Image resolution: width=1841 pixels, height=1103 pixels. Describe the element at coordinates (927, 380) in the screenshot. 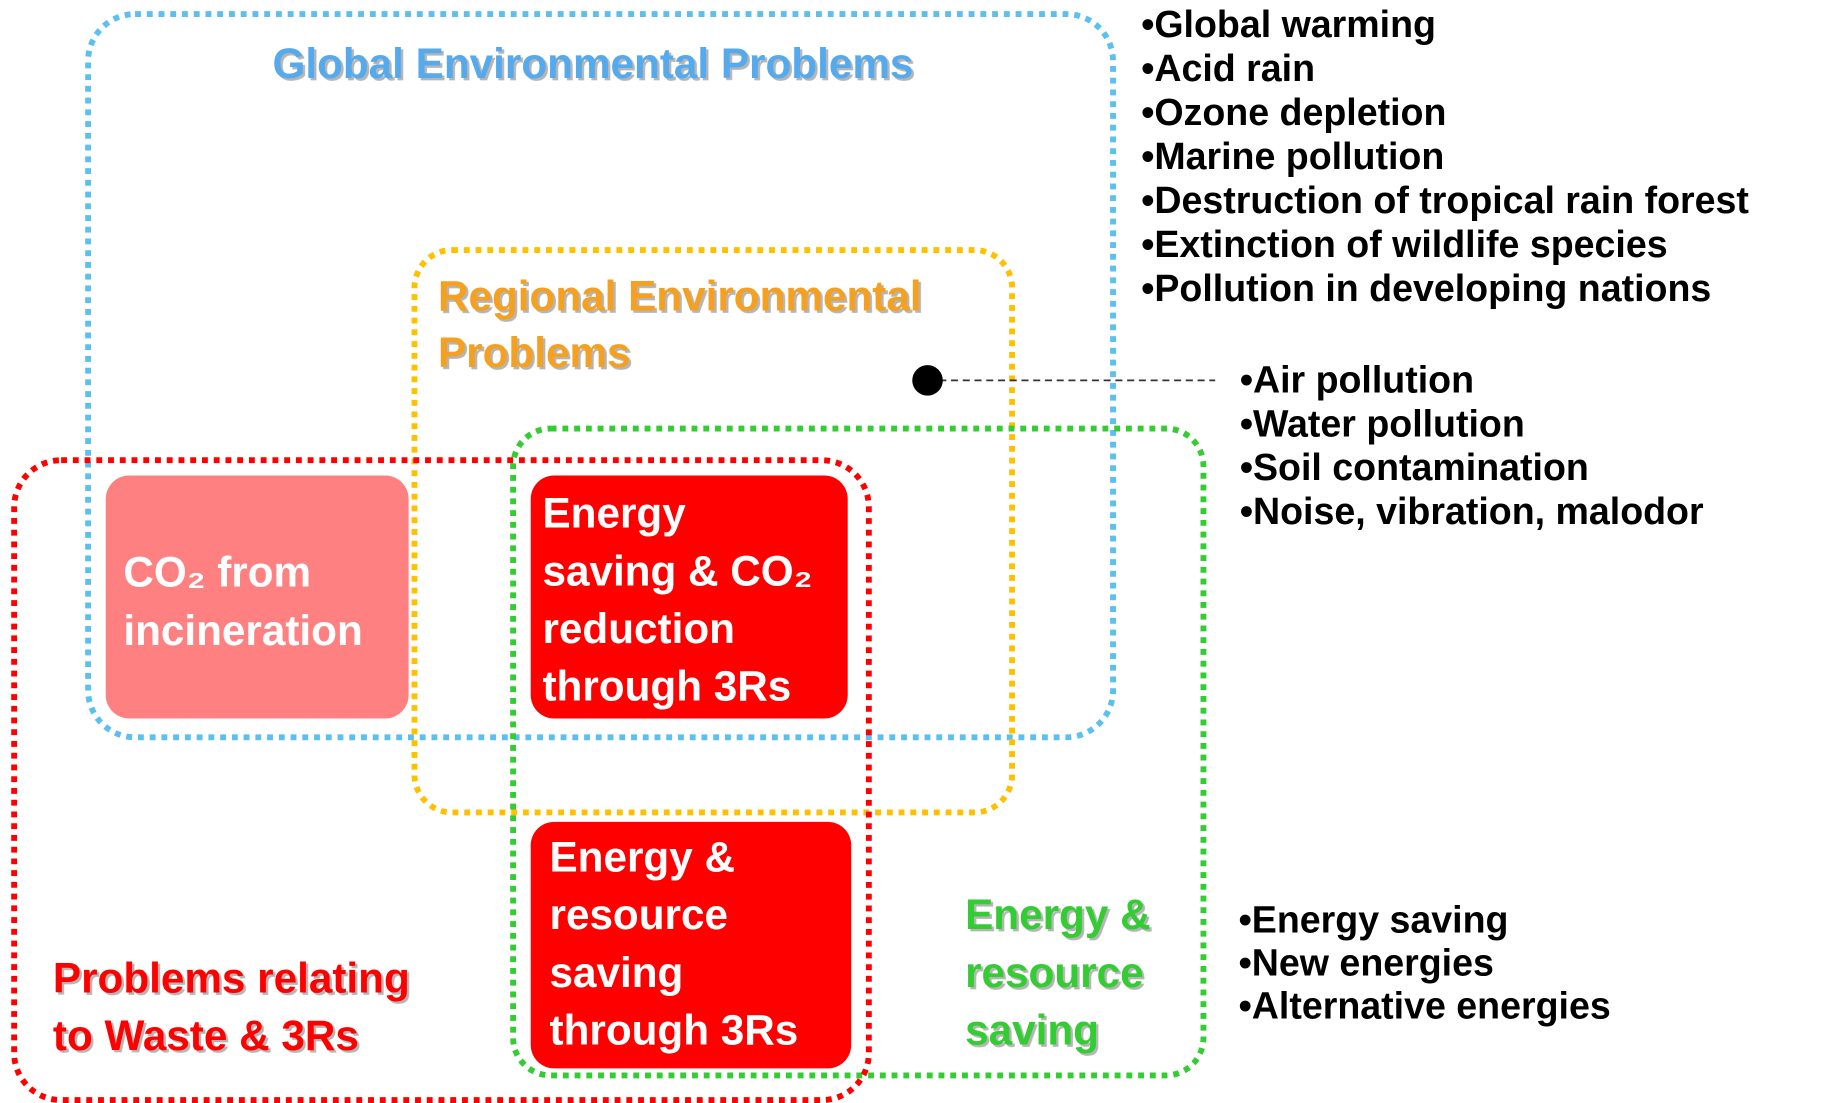

I see `leader-dot` at that location.